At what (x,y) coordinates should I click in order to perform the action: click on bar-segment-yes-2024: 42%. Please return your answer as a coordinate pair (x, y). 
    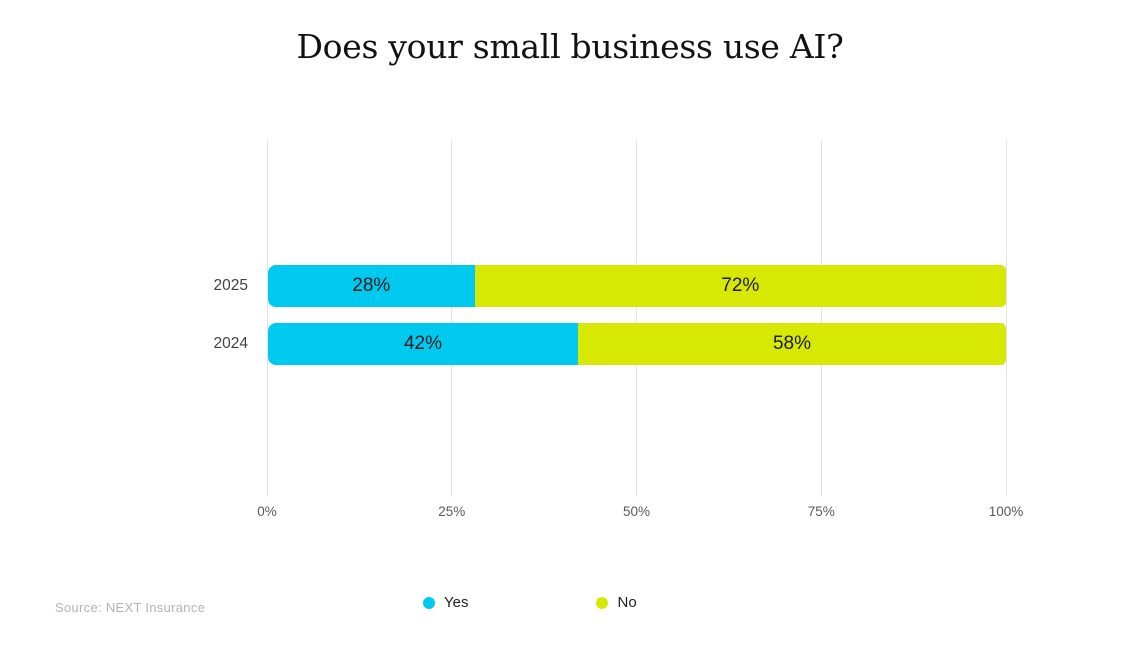
    Looking at the image, I should click on (423, 344).